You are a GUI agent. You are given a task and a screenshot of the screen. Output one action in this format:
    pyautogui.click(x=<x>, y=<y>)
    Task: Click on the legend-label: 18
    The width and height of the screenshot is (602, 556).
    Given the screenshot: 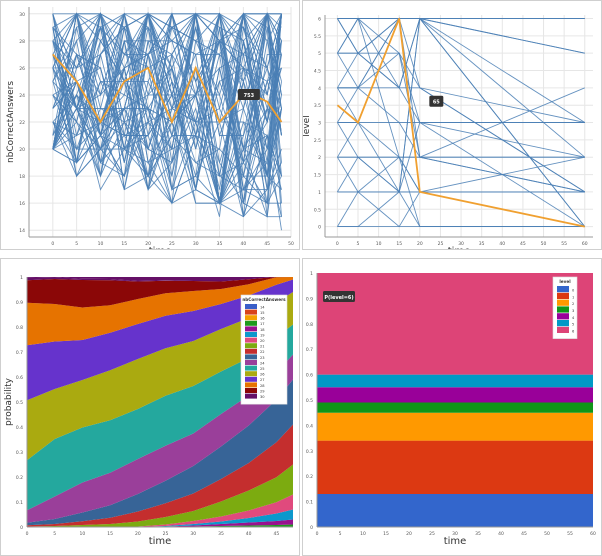 What is the action you would take?
    pyautogui.click(x=262, y=330)
    